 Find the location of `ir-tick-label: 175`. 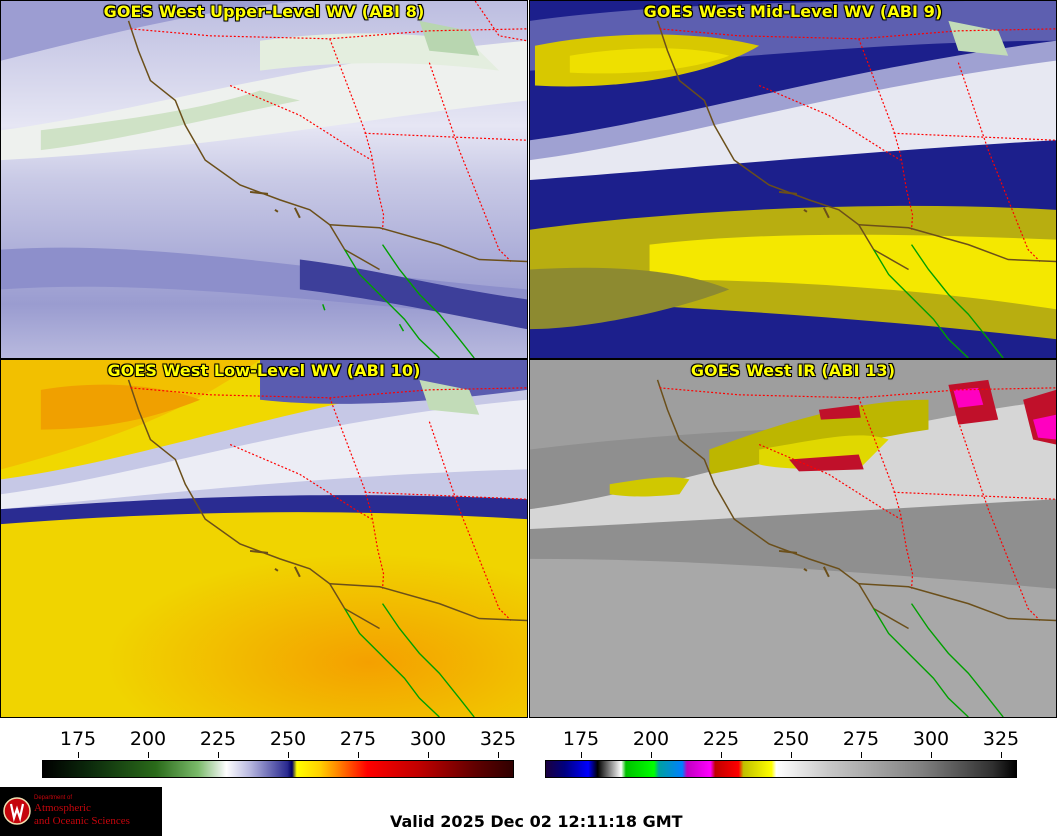

ir-tick-label: 175 is located at coordinates (581, 739).